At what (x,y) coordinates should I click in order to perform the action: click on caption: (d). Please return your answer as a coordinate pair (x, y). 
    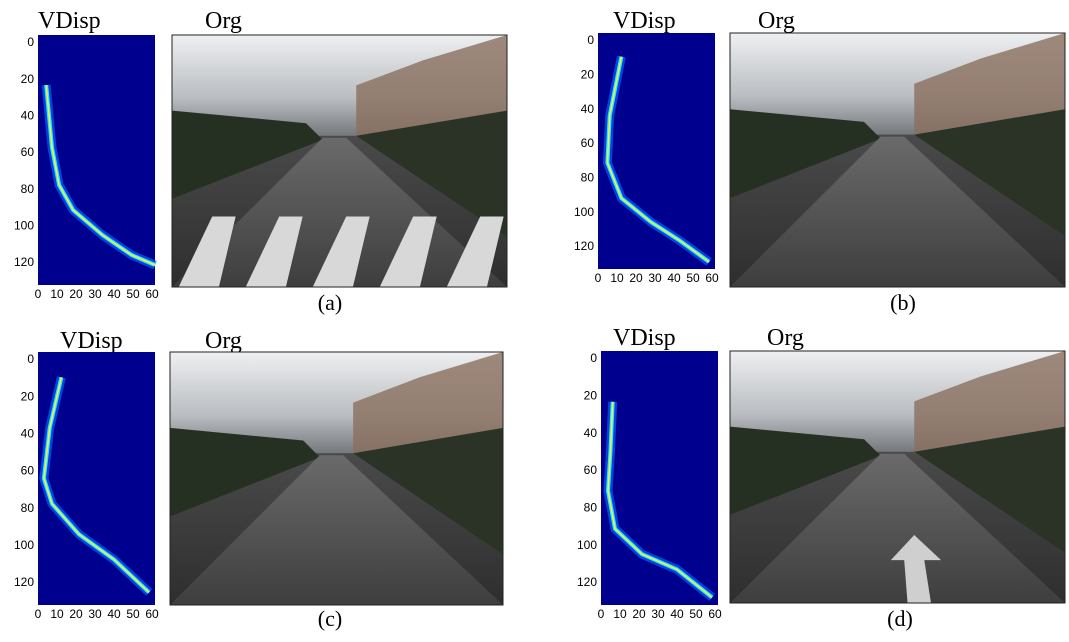
    Looking at the image, I should click on (900, 618).